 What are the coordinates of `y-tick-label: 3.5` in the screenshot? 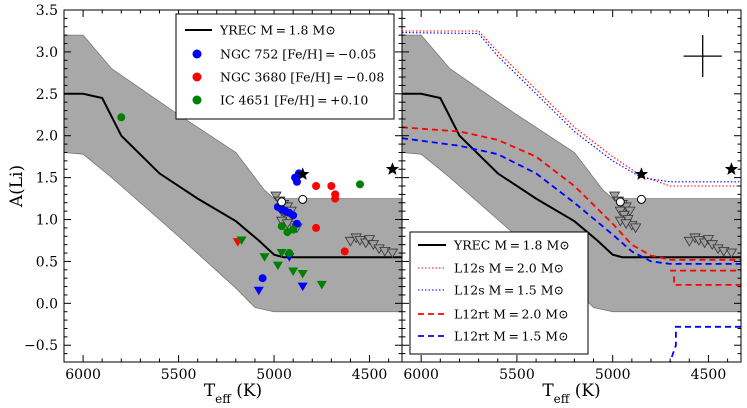 It's located at (47, 11).